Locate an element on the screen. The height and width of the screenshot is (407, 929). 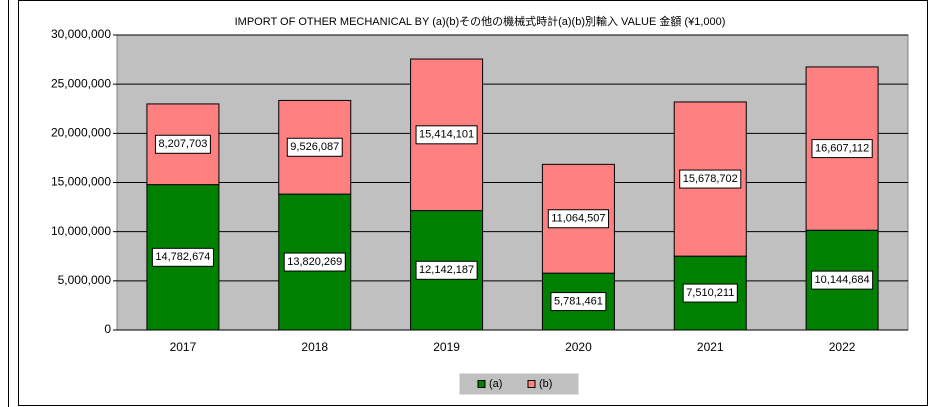
legend-box is located at coordinates (519, 384).